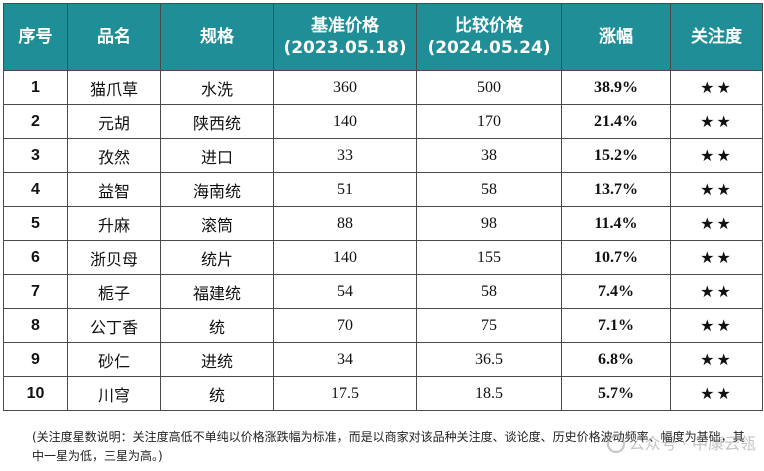 Image resolution: width=764 pixels, height=471 pixels. Describe the element at coordinates (489, 325) in the screenshot. I see `cell-compare-price: 75` at that location.